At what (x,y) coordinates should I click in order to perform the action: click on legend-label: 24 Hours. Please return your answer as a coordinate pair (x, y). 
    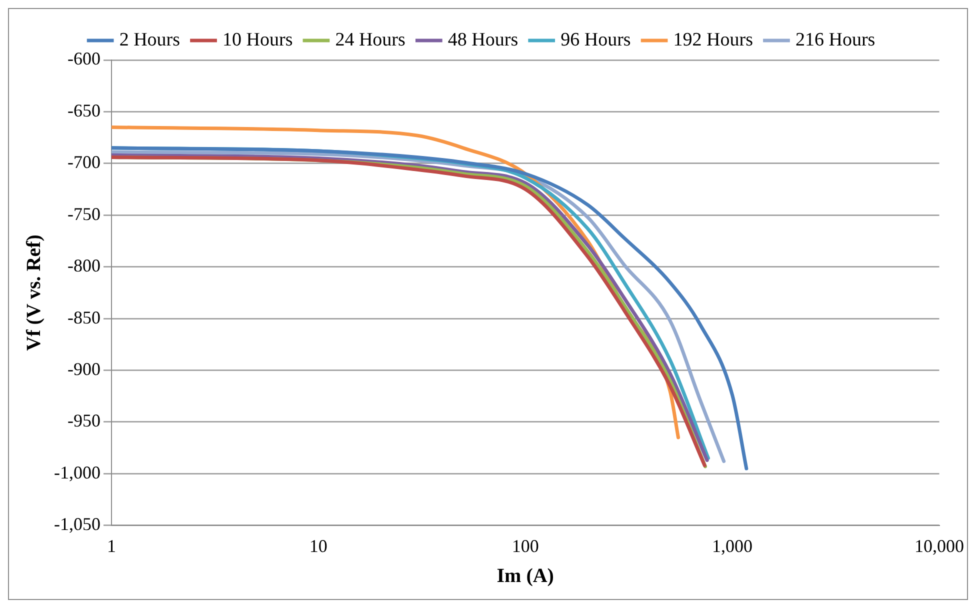
    Looking at the image, I should click on (370, 39).